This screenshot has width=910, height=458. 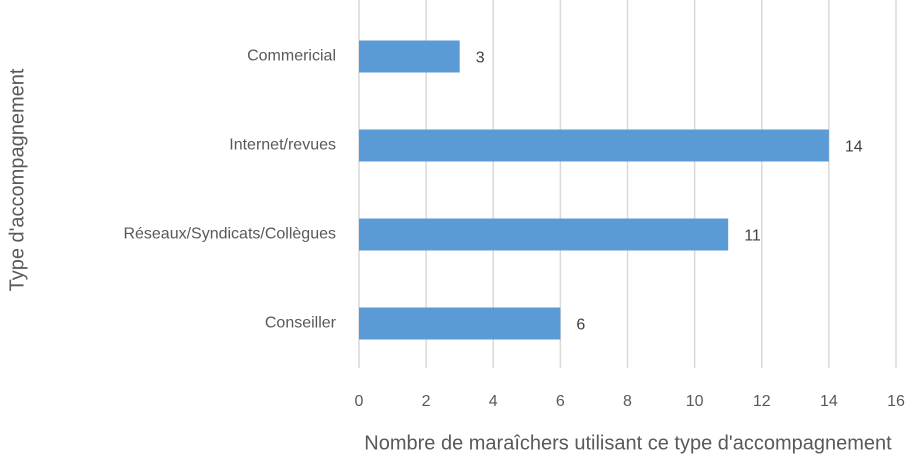 I want to click on data-label: 3, so click(x=480, y=58).